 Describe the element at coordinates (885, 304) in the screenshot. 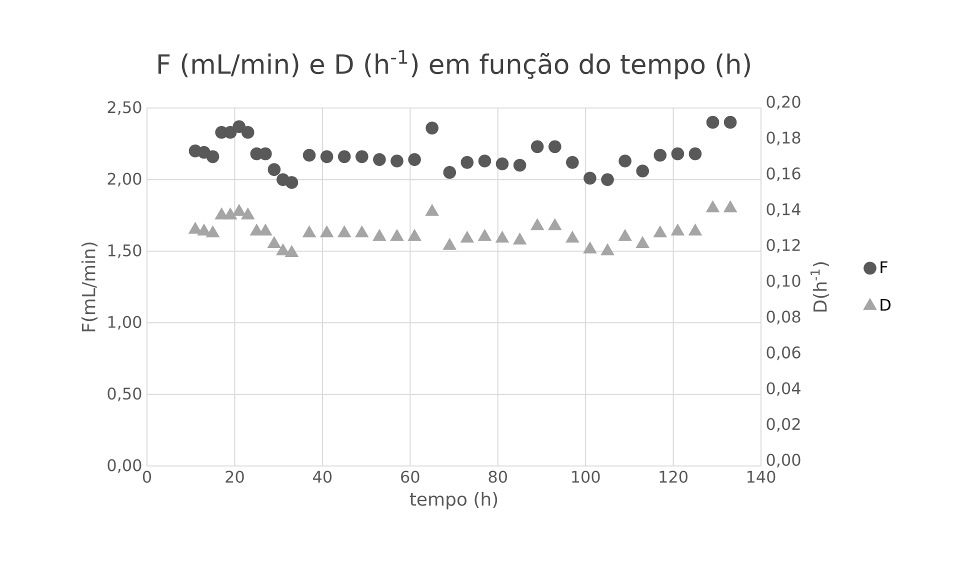

I see `legend-label: D` at that location.